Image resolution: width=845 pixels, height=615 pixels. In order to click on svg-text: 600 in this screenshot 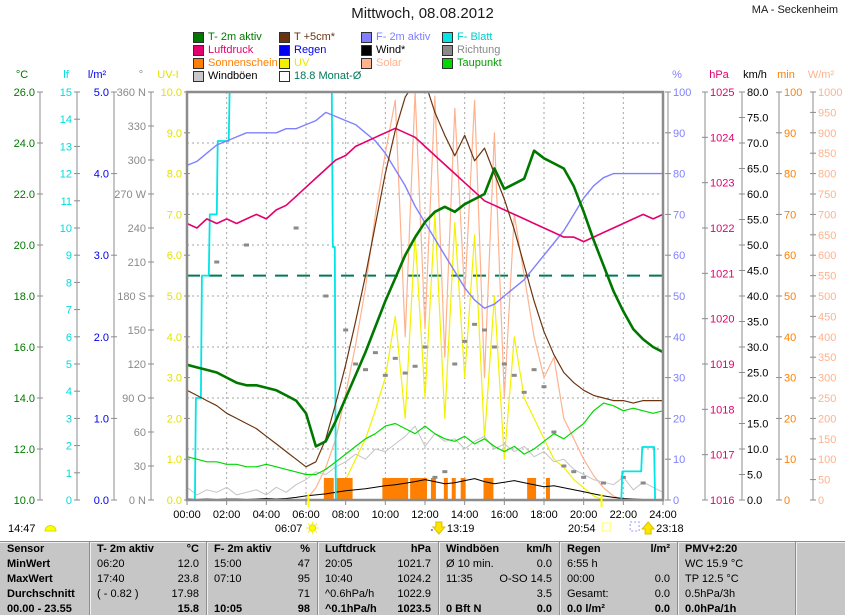, I will do `click(827, 256)`.